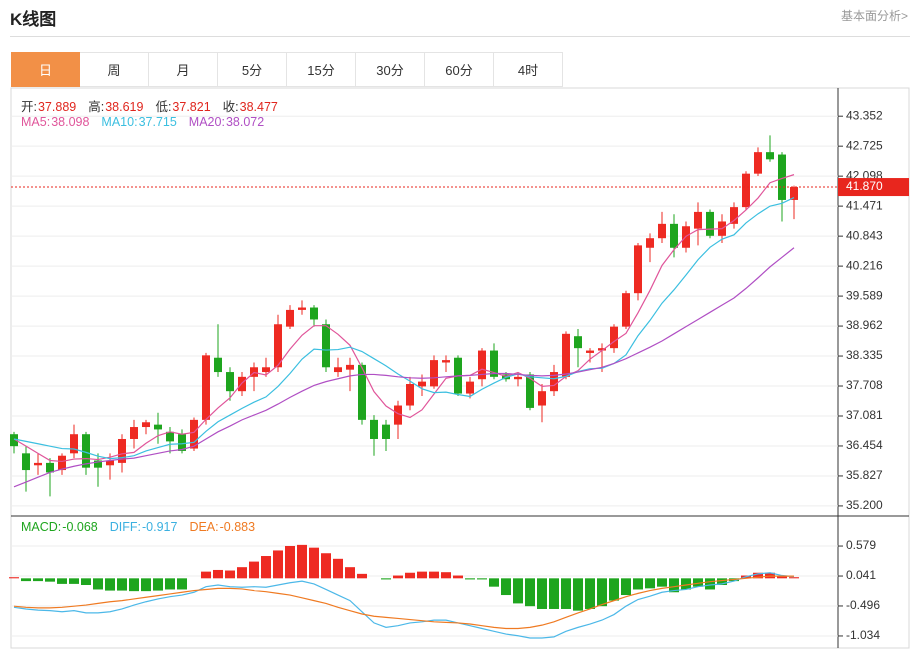 Image resolution: width=912 pixels, height=650 pixels. What do you see at coordinates (144, 527) in the screenshot?
I see `info-item: DIFF:-0.917` at bounding box center [144, 527].